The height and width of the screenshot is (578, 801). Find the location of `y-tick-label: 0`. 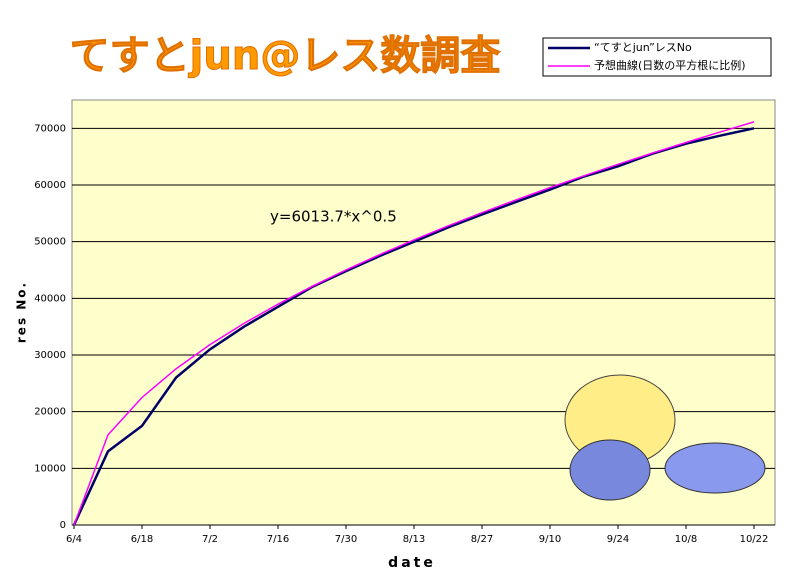

y-tick-label: 0 is located at coordinates (63, 525).